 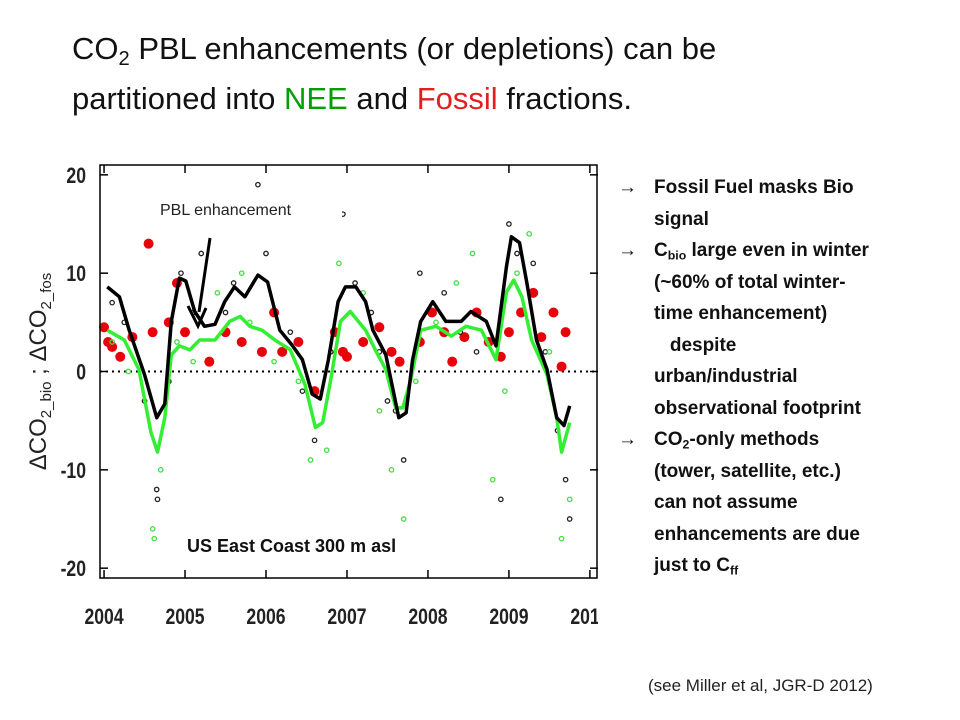 I want to click on text-run: (tower, satellite, etc.), so click(x=747, y=471).